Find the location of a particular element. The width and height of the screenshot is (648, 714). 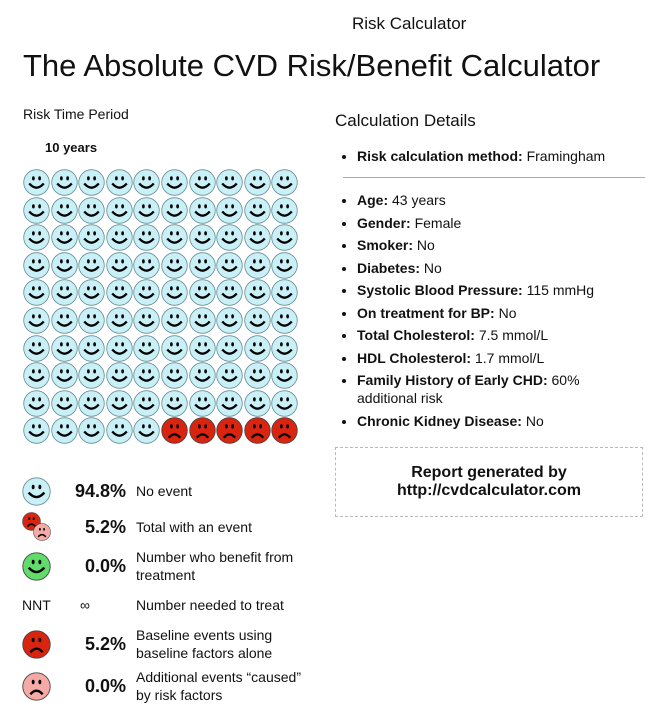

legend-value: ∞ is located at coordinates (85, 605).